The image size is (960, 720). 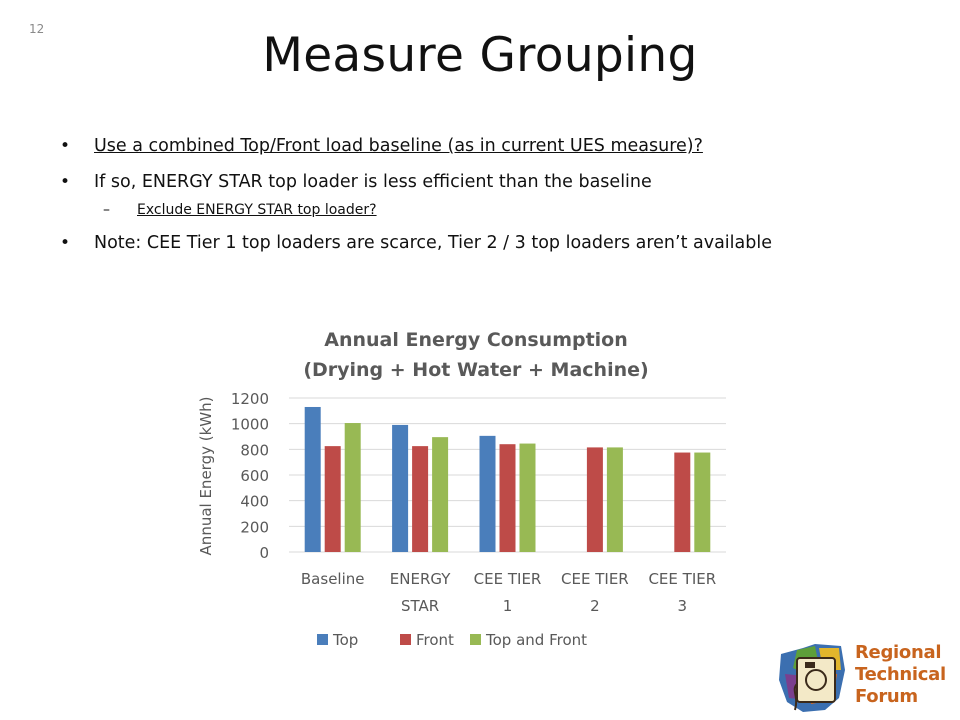 What do you see at coordinates (508, 606) in the screenshot?
I see `x-tick-label: 1` at bounding box center [508, 606].